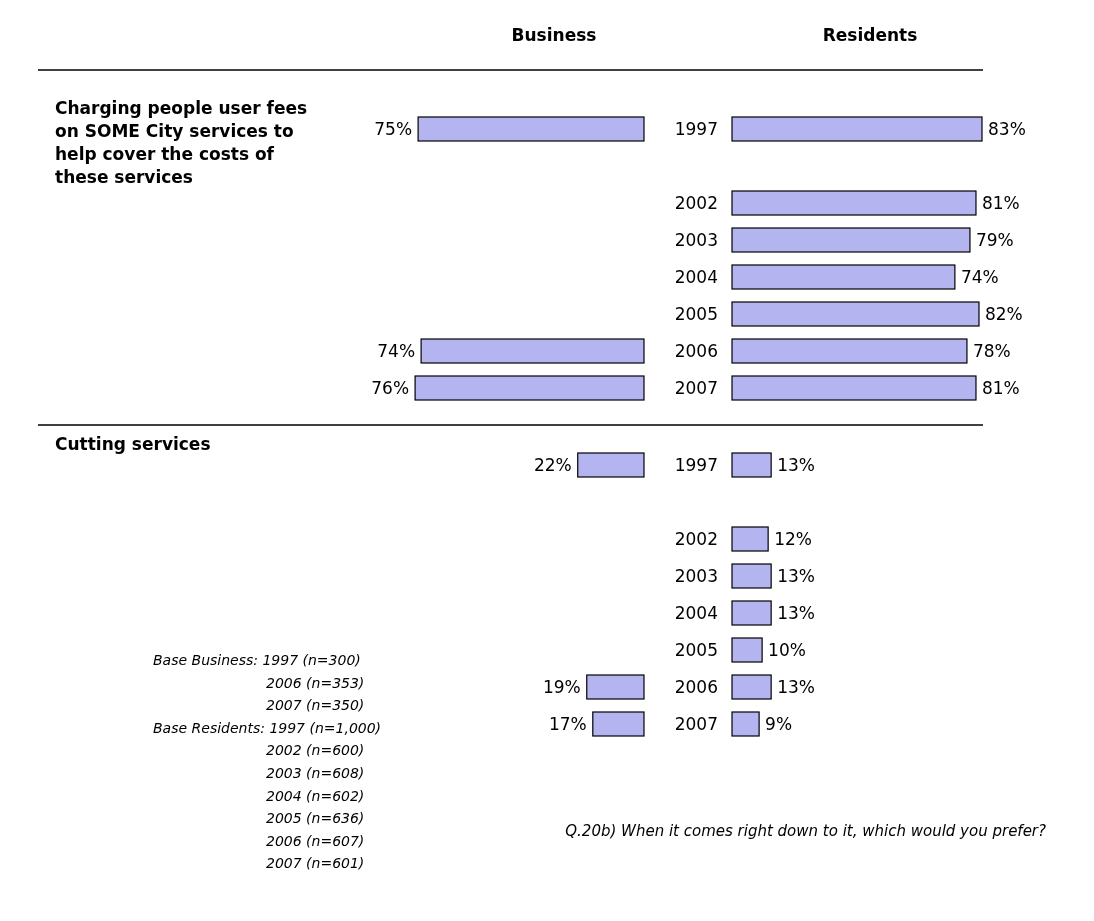  What do you see at coordinates (315, 863) in the screenshot?
I see `text: 2007 (n=601)` at bounding box center [315, 863].